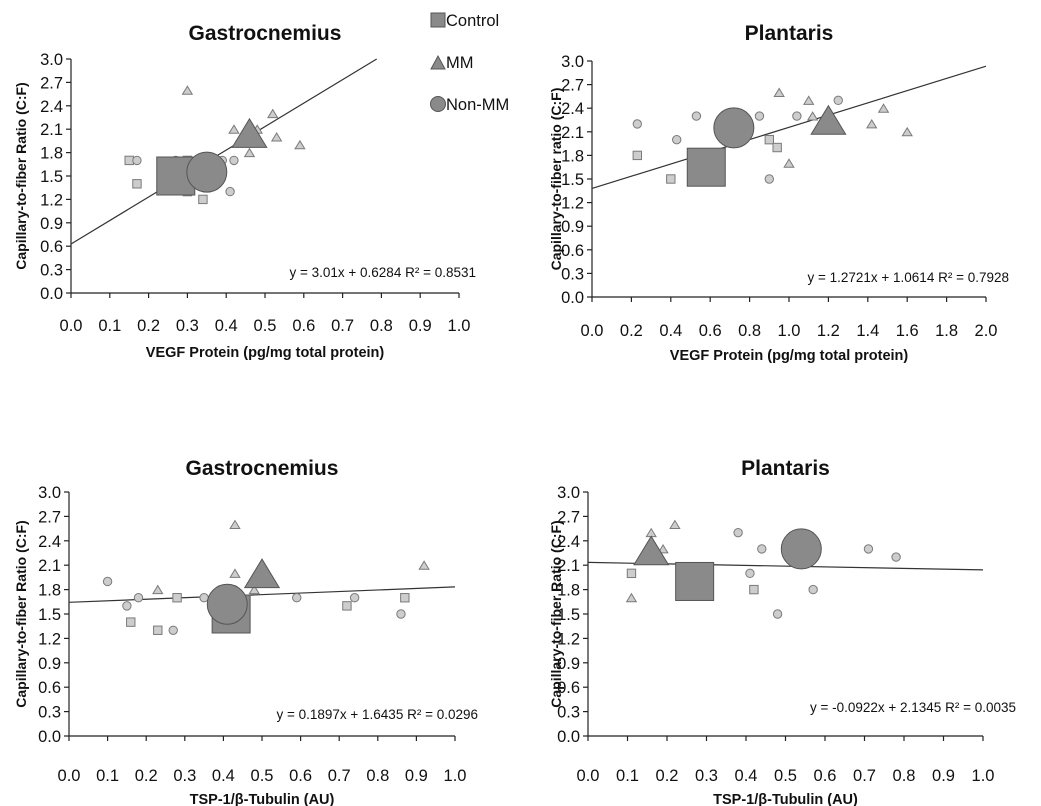 This screenshot has height=806, width=1041. Describe the element at coordinates (828, 331) in the screenshot. I see `x-tick-label: 1.2` at that location.